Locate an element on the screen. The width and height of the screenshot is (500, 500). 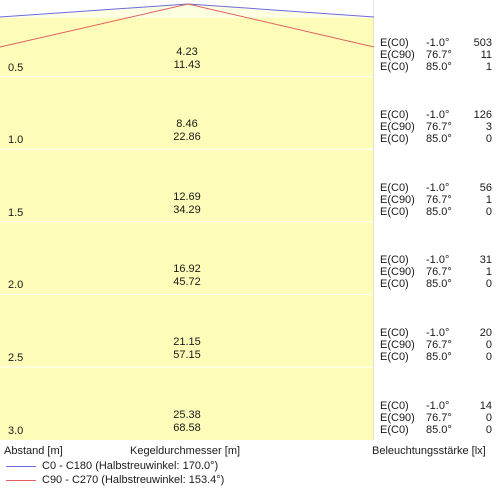
distance-value: 1.5 is located at coordinates (16, 212).